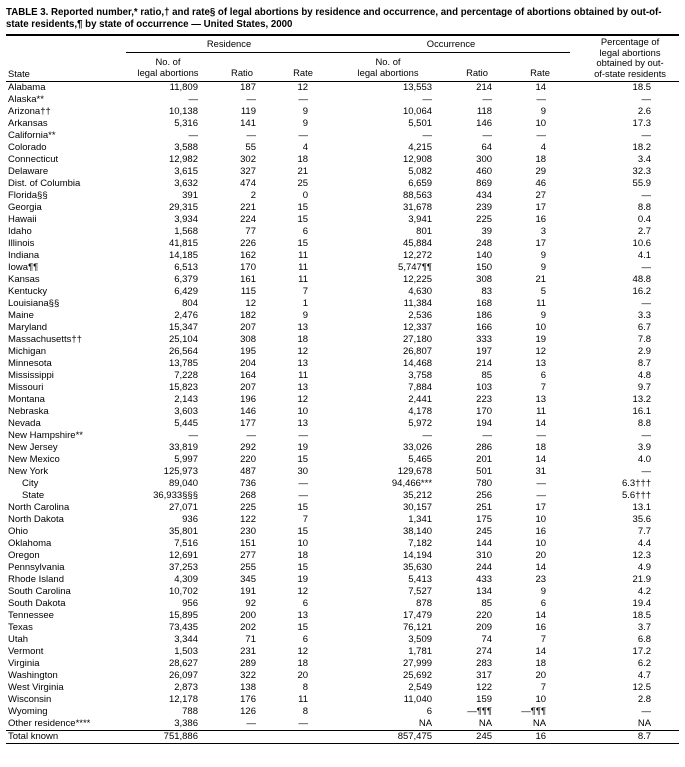  I want to click on residence-ratio-cell: 77, so click(250, 232).